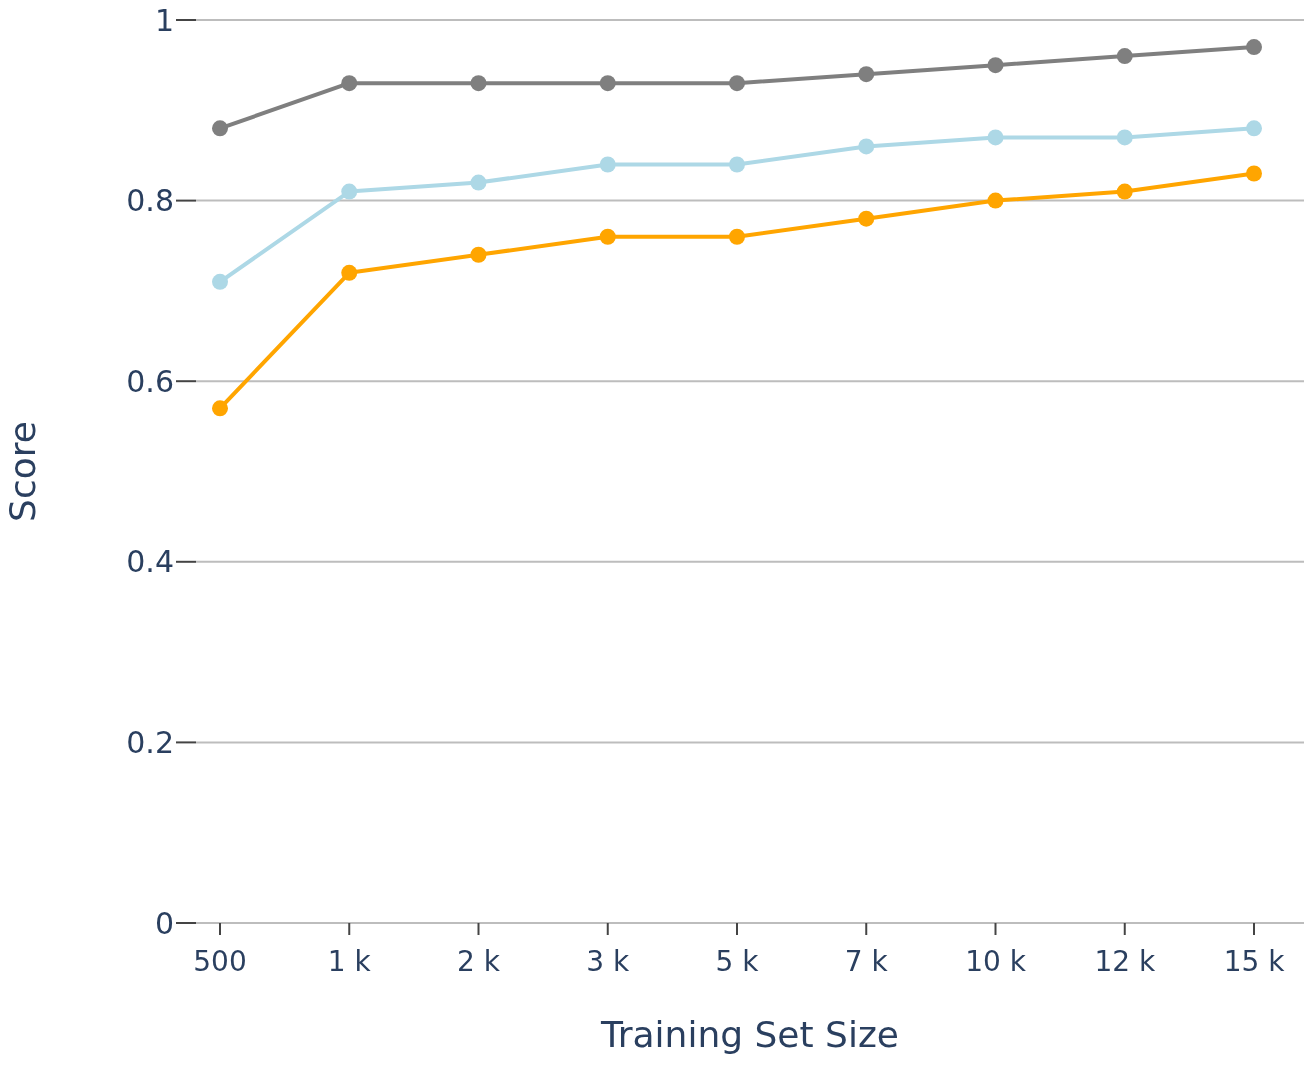 The image size is (1312, 1071). I want to click on x-tick-label: 10 k, so click(996, 961).